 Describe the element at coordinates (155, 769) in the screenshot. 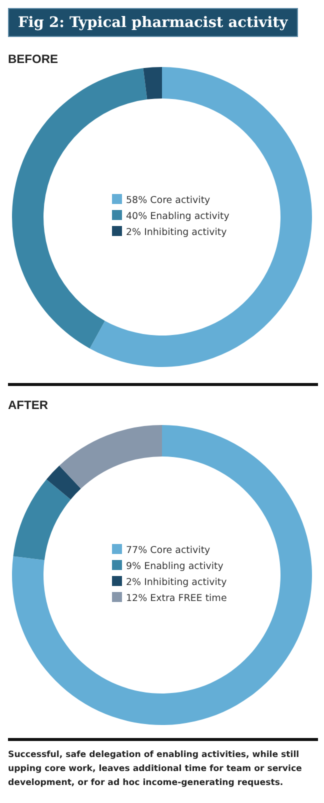

I see `text: Successful, safe delegation of enabling activities, while still upping core work, leaves additional time for team or service development, or for ad hoc income-generating requests.` at that location.